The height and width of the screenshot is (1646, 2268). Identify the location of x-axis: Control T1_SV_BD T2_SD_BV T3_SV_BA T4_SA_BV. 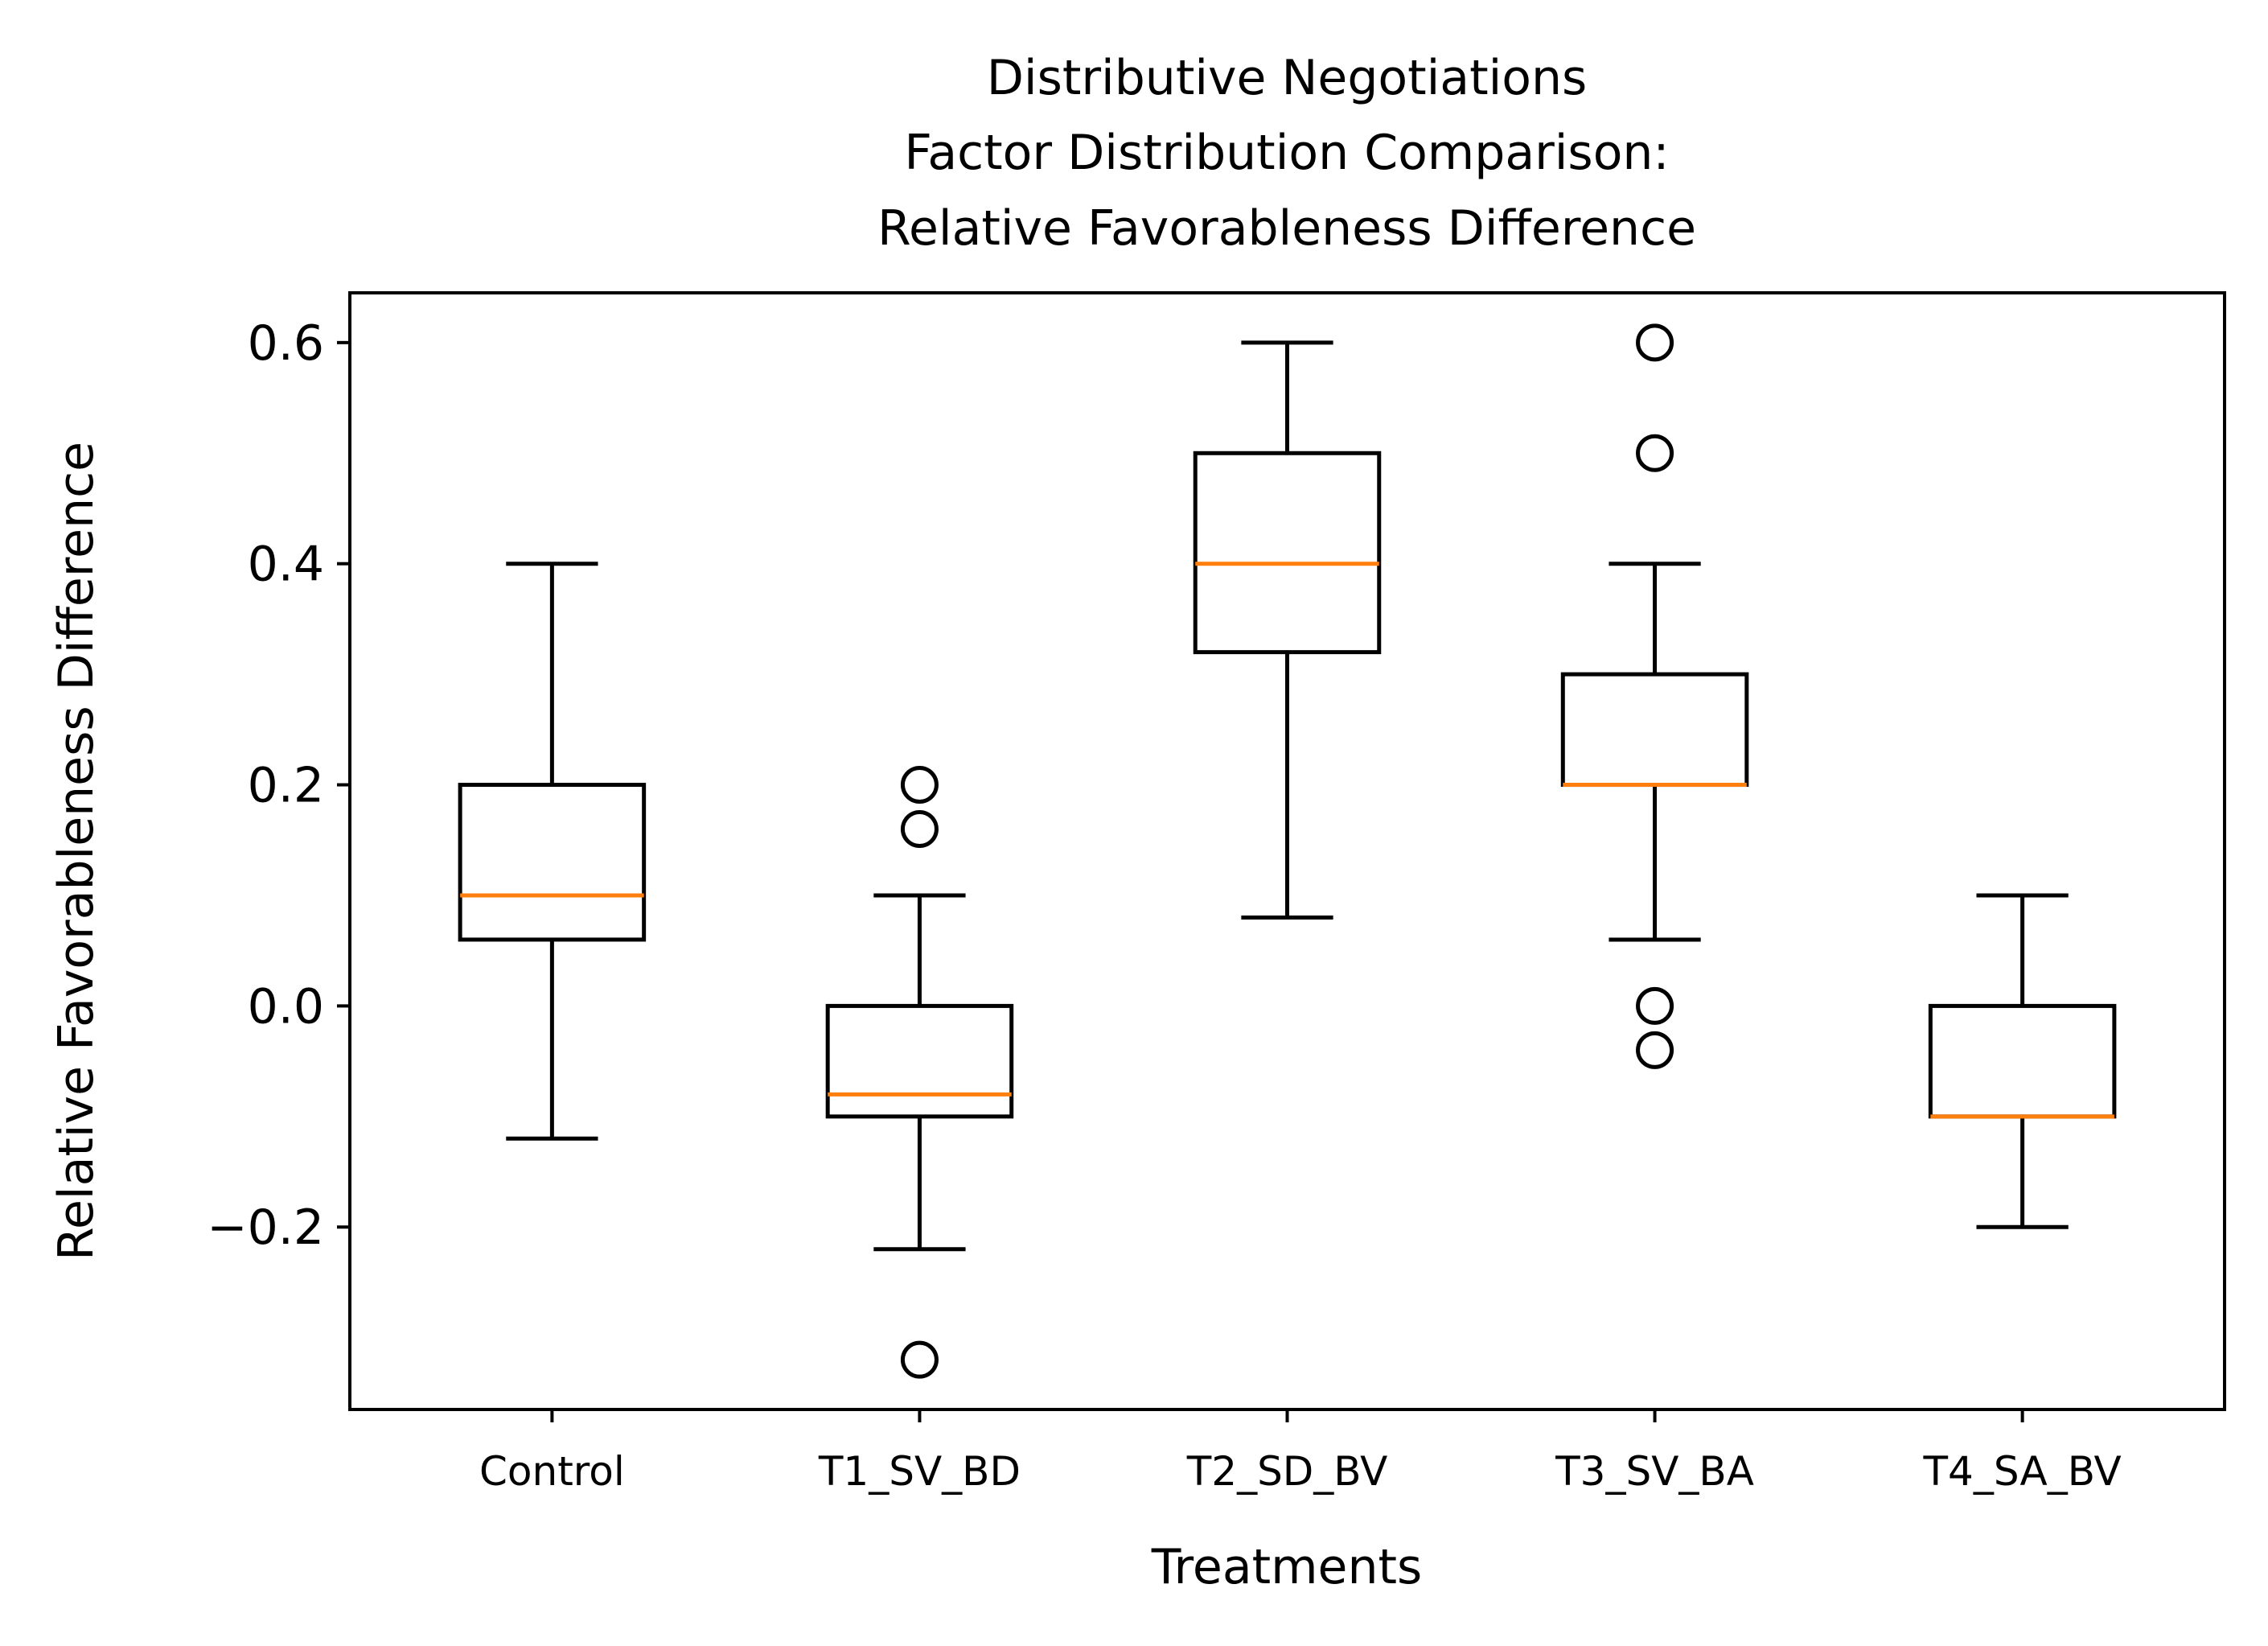
(1301, 1452).